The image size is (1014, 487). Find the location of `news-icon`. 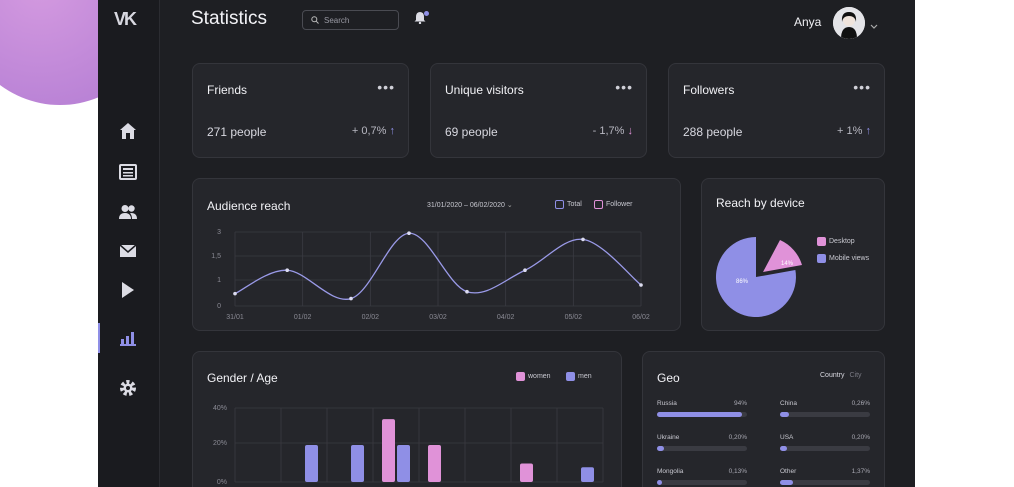

news-icon is located at coordinates (128, 172).